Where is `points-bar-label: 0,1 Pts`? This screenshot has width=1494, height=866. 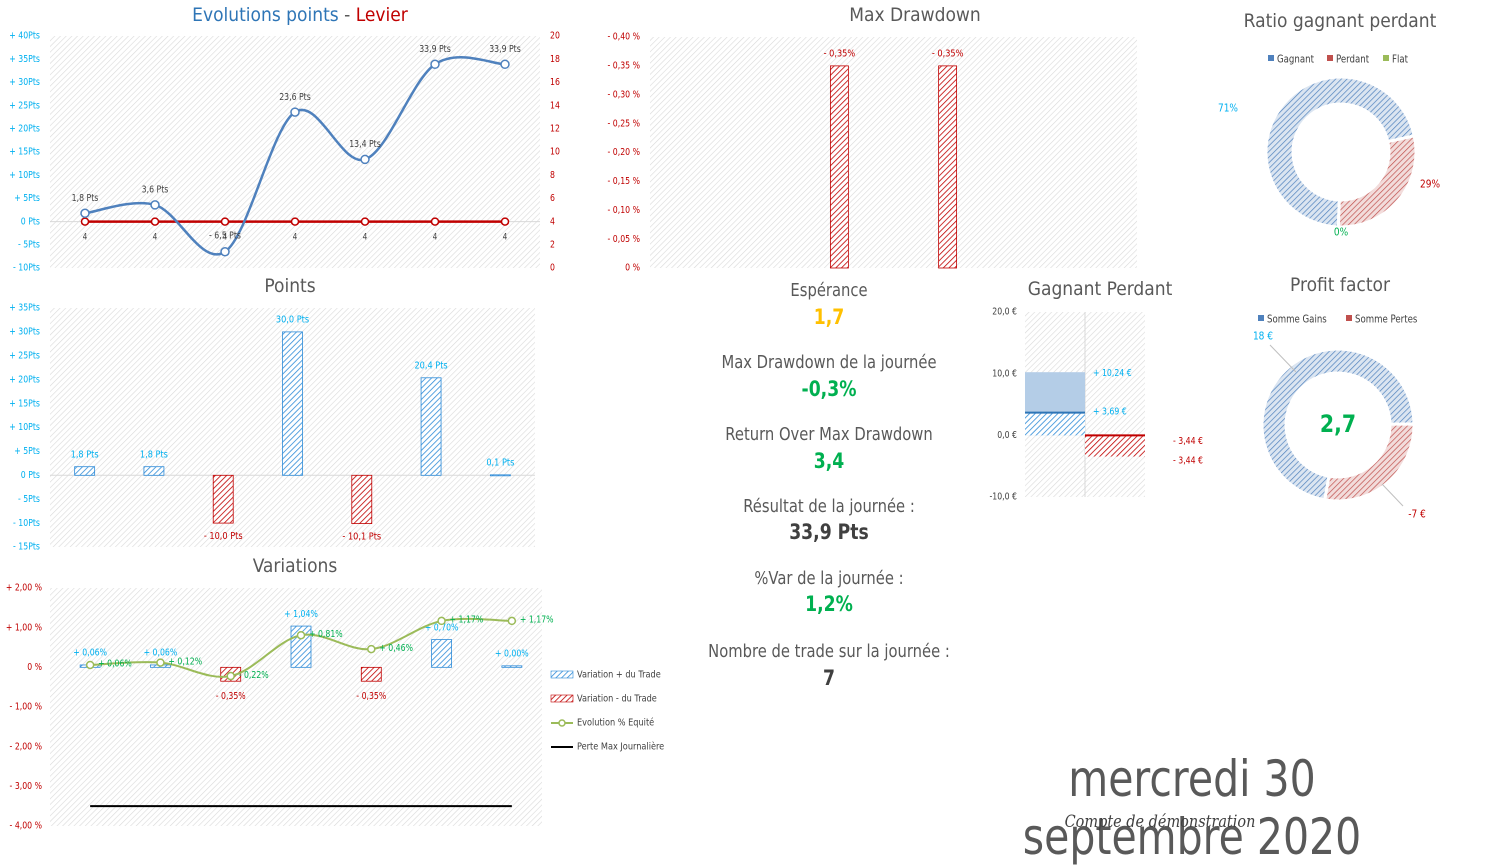 points-bar-label: 0,1 Pts is located at coordinates (500, 463).